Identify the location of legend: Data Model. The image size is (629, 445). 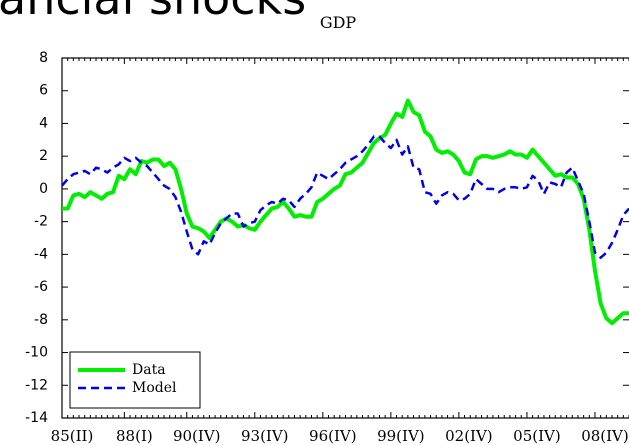
(135, 380).